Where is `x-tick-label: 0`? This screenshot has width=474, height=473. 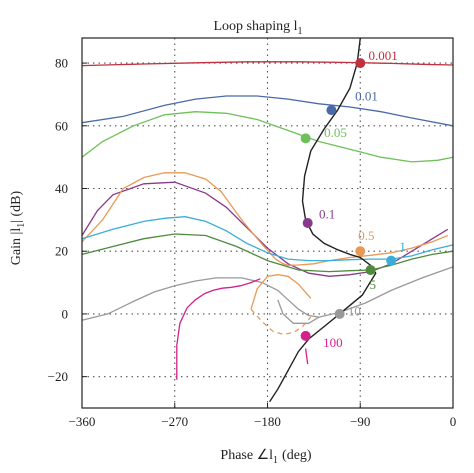
x-tick-label: 0 is located at coordinates (453, 421).